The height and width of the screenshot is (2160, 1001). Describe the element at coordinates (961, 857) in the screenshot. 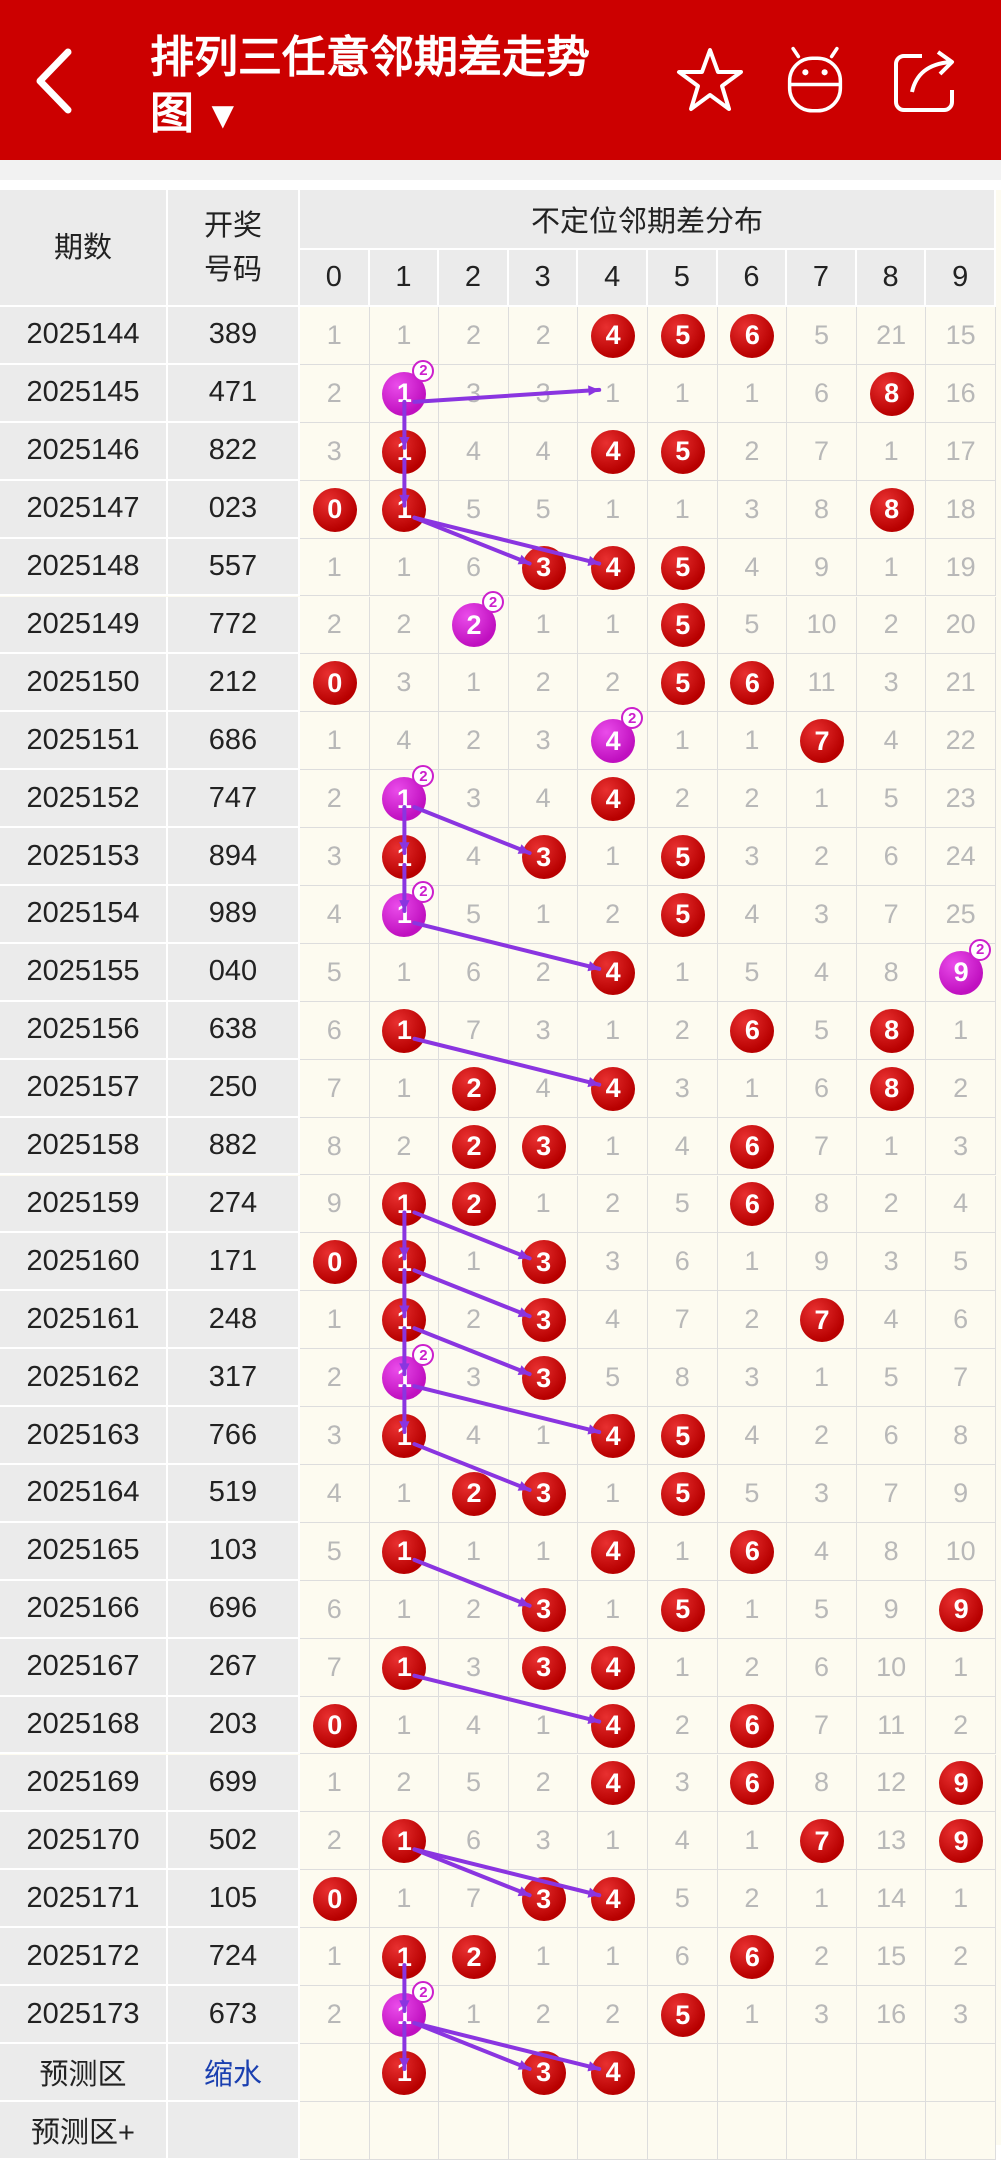

I see `miss-cell: 24` at that location.